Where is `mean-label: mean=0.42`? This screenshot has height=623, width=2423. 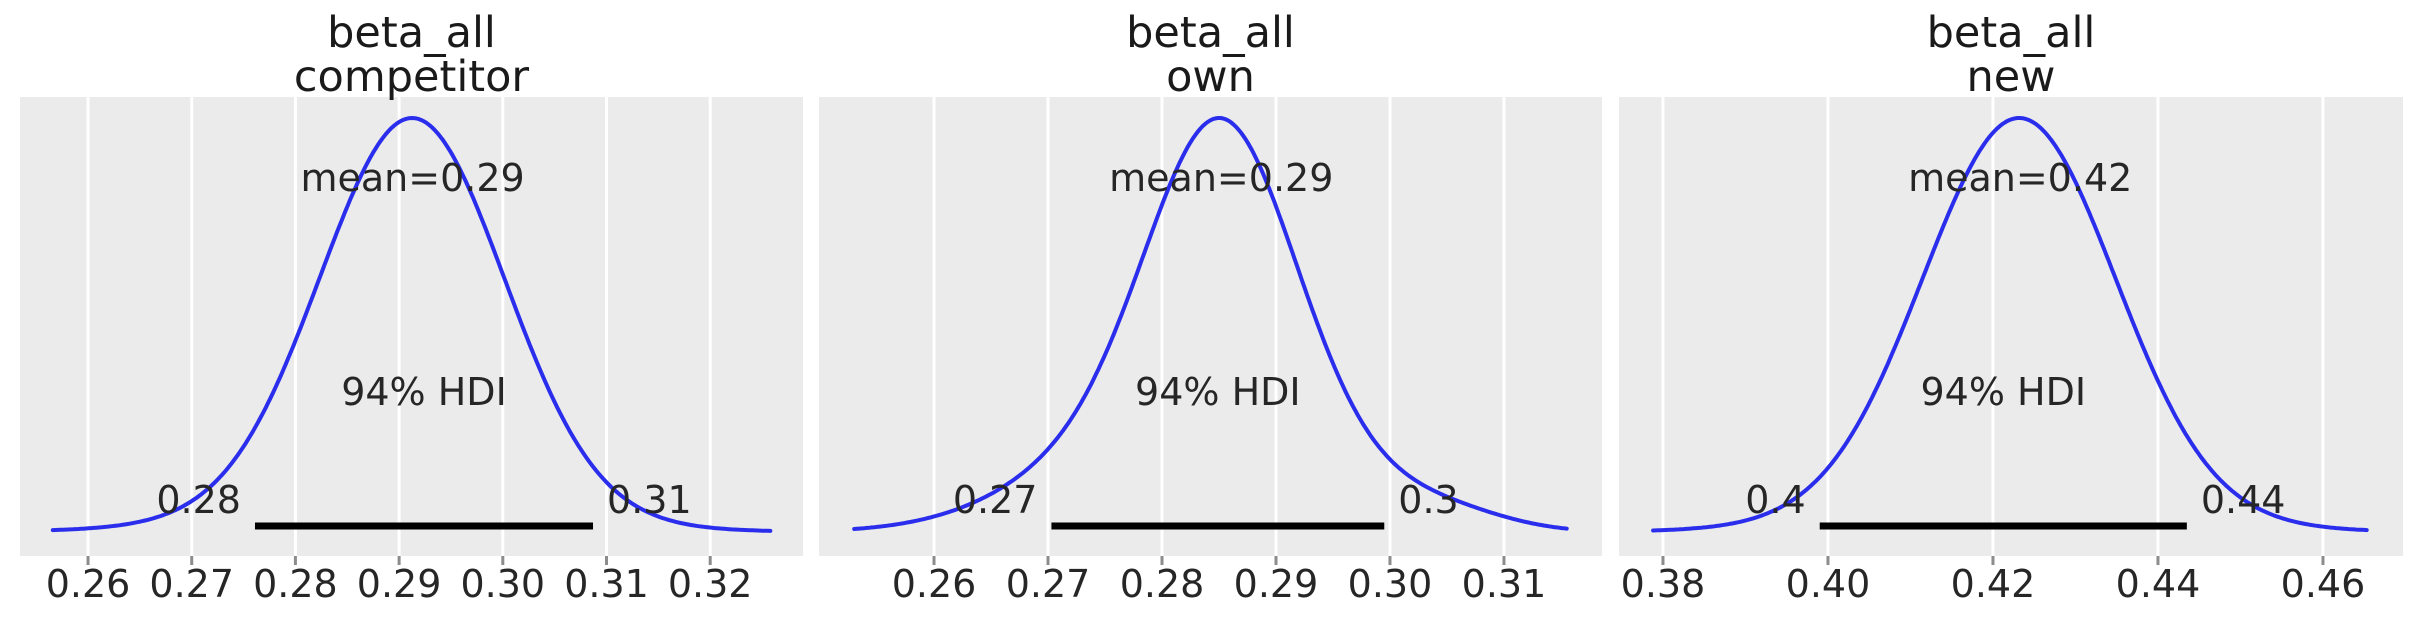
mean-label: mean=0.42 is located at coordinates (2020, 178).